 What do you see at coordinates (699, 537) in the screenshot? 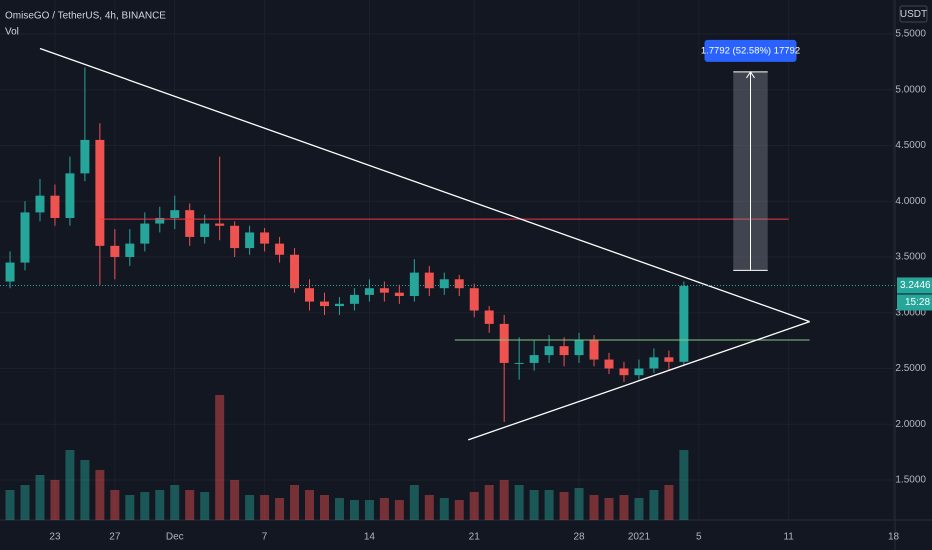
I see `x-tick-label: 5` at bounding box center [699, 537].